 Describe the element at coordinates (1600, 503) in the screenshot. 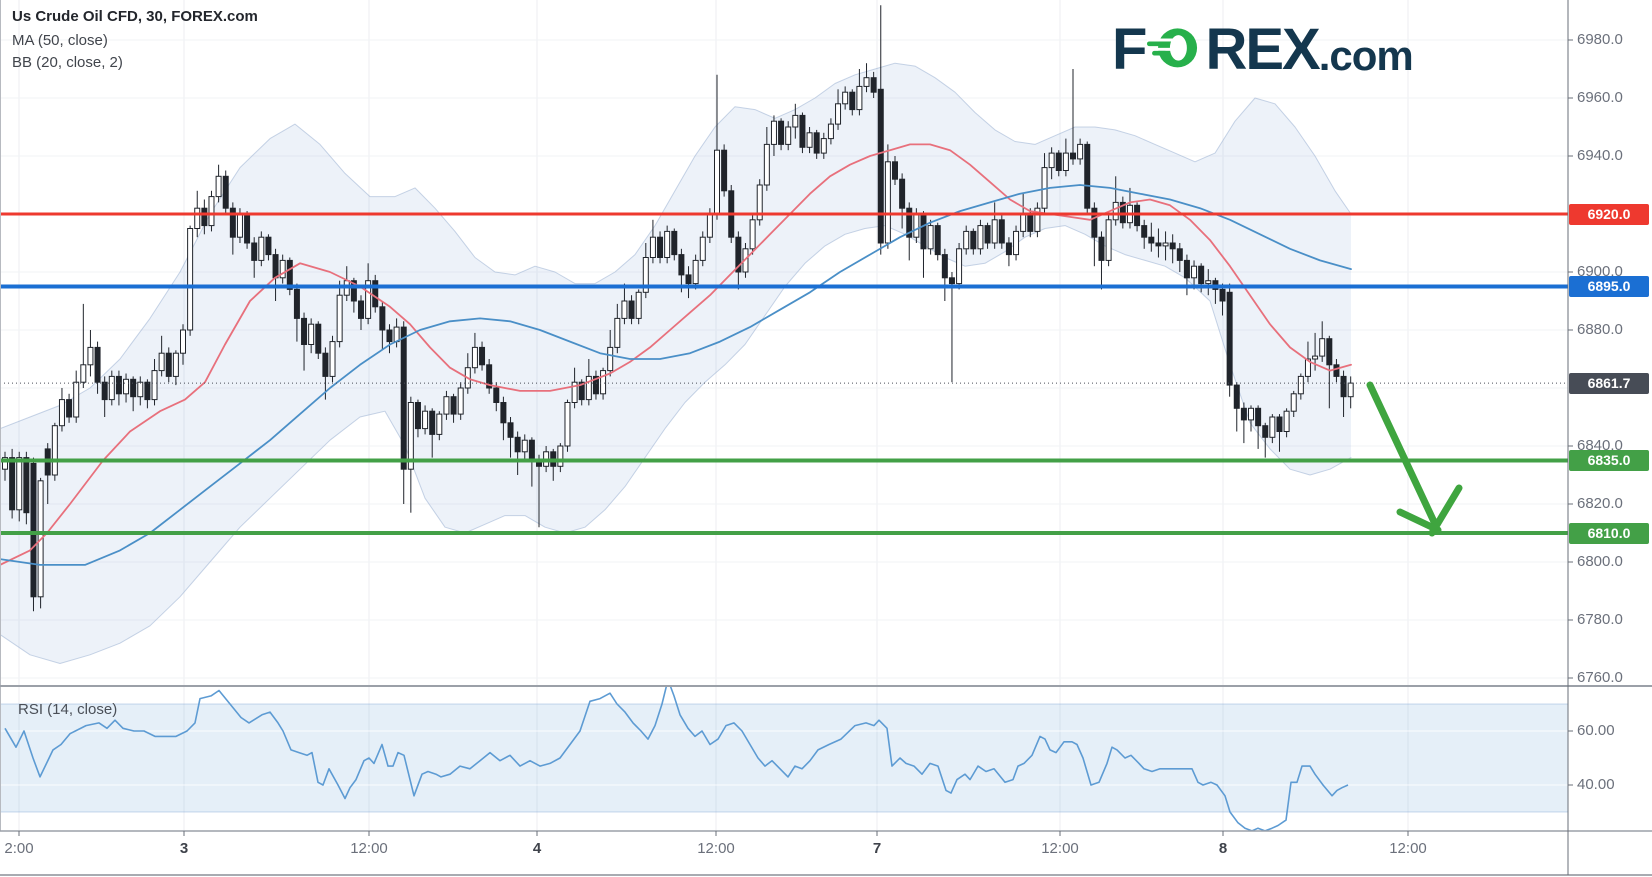

I see `price-axis-tick: 6820.0` at that location.